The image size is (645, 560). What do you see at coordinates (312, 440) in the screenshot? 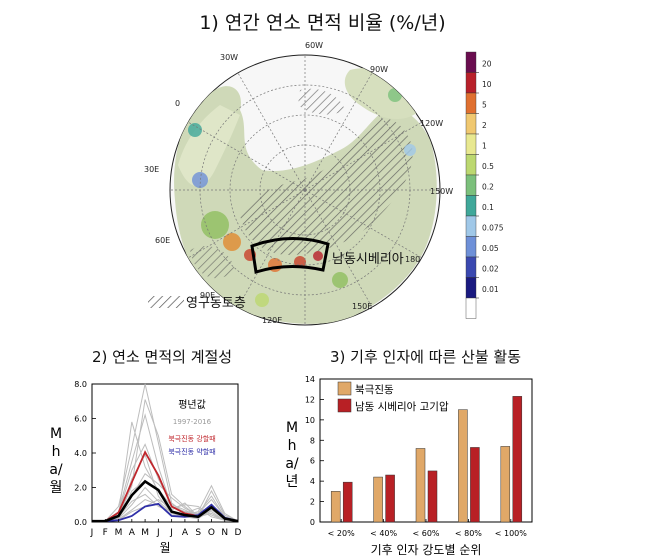
I see `y-tick-label: 8` at bounding box center [312, 440].